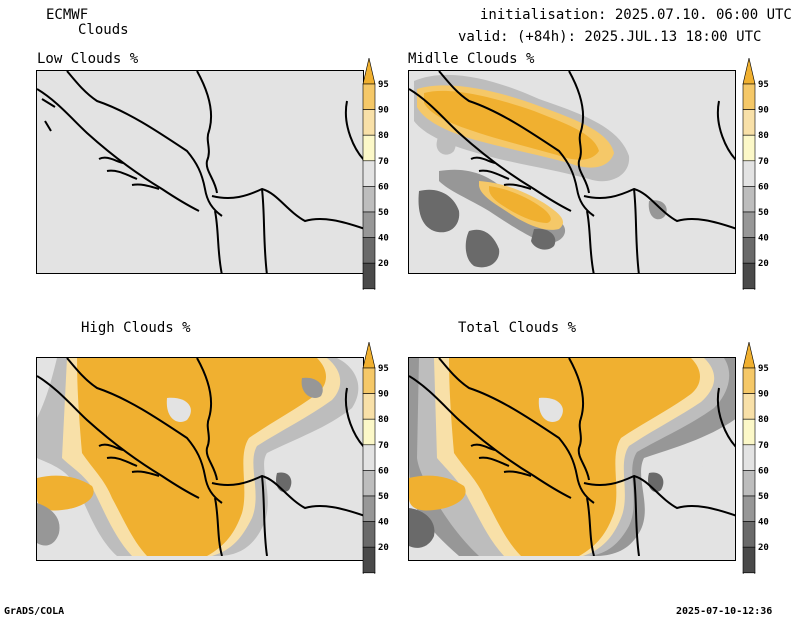 The image size is (800, 620). What do you see at coordinates (88, 59) in the screenshot?
I see `panel-title-low: Low Clouds %` at bounding box center [88, 59].